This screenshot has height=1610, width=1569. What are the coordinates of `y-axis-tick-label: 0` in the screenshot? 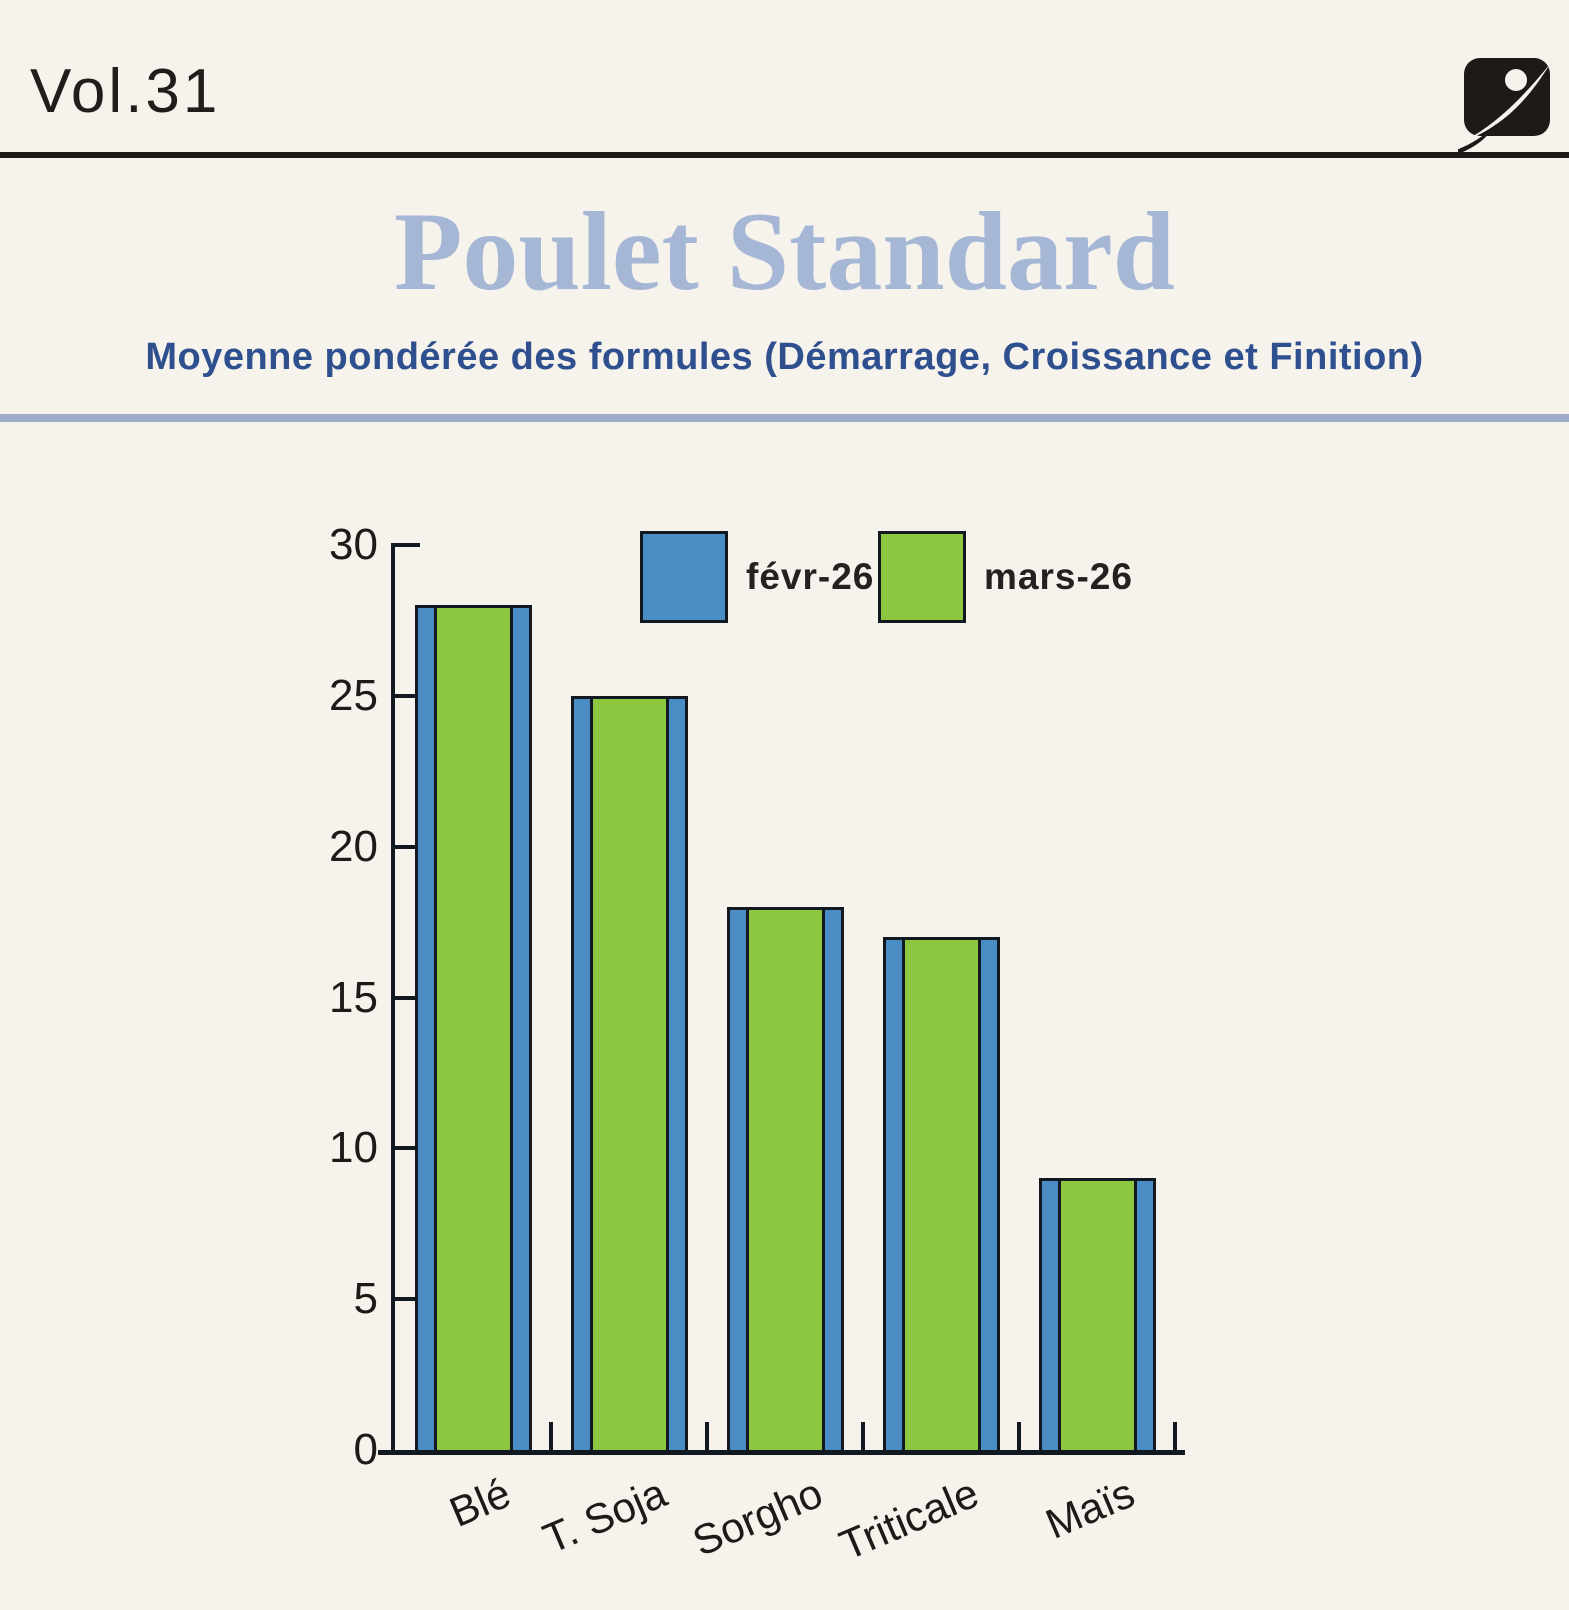 It's located at (365, 1449).